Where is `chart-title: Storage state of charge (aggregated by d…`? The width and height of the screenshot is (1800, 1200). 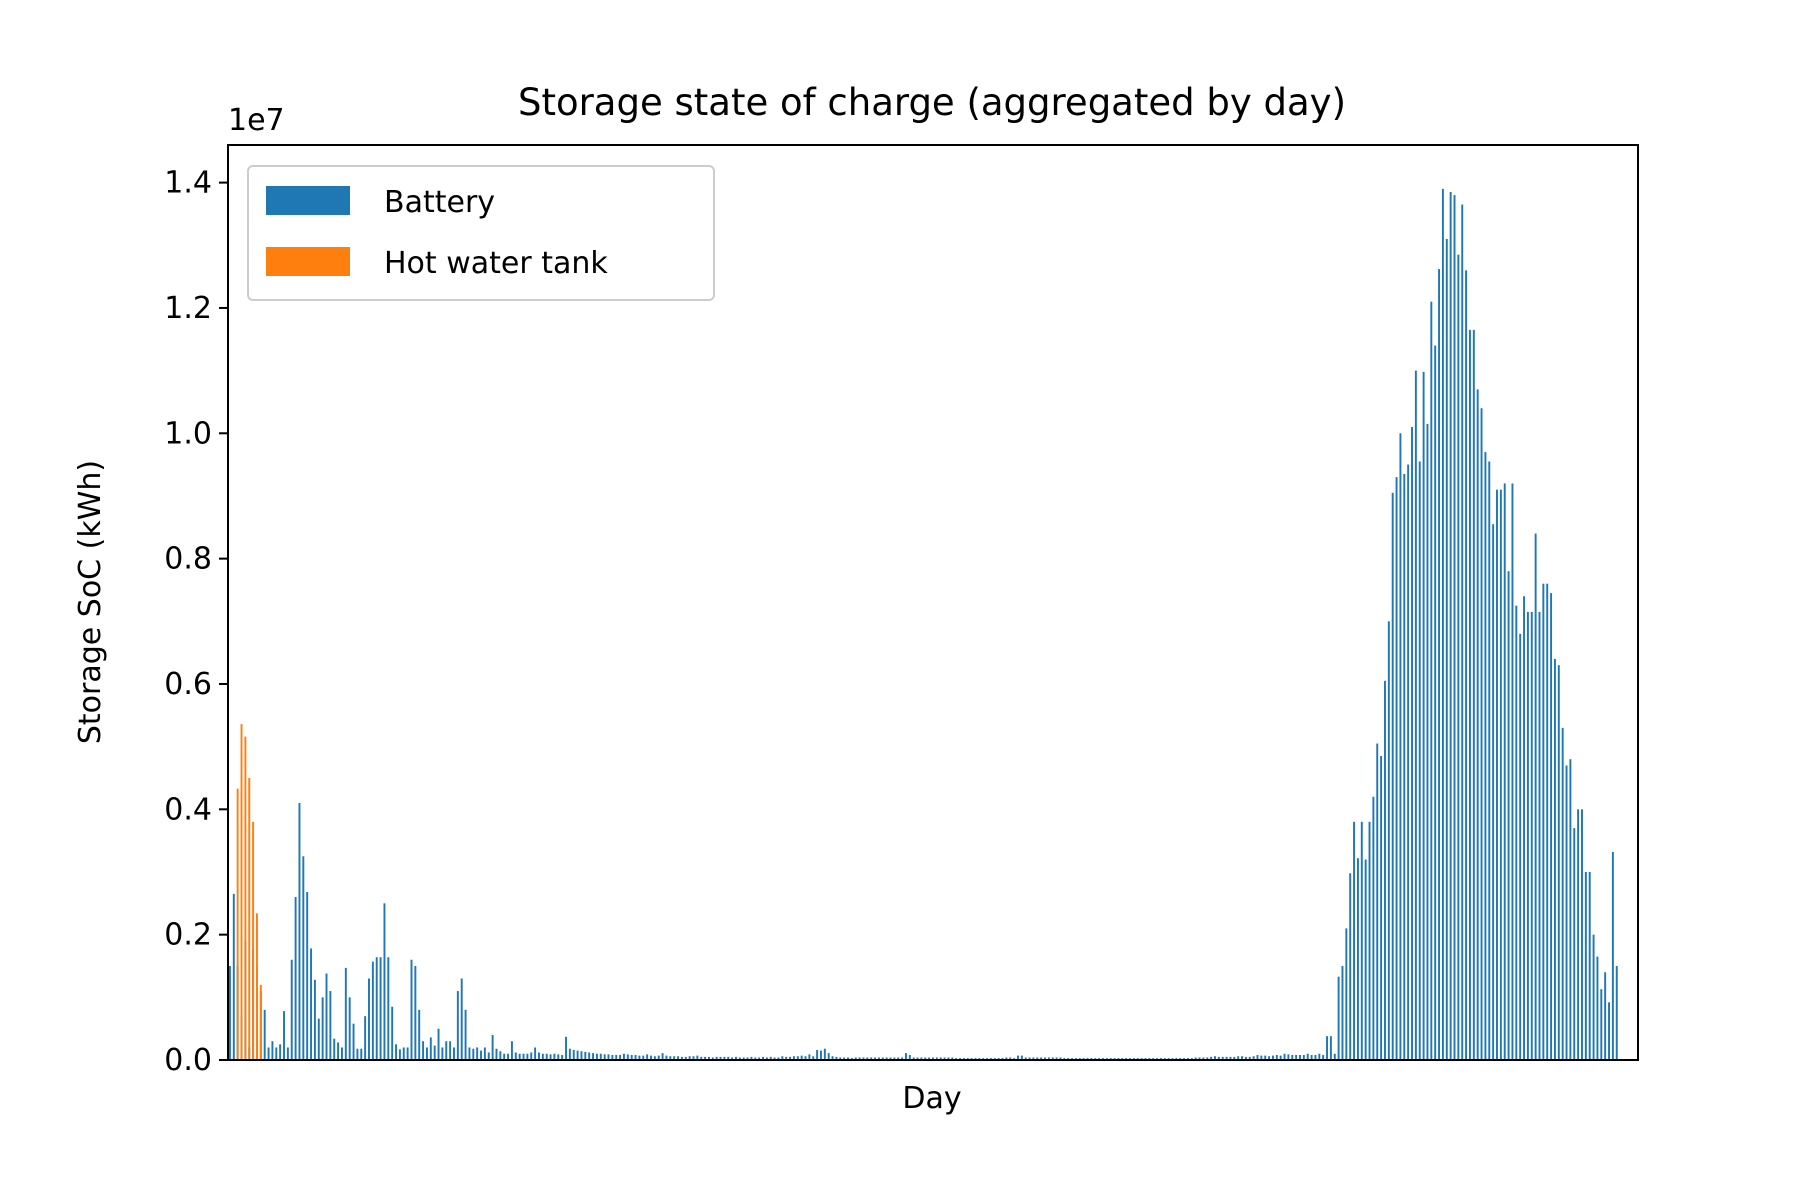 chart-title: Storage state of charge (aggregated by d… is located at coordinates (932, 102).